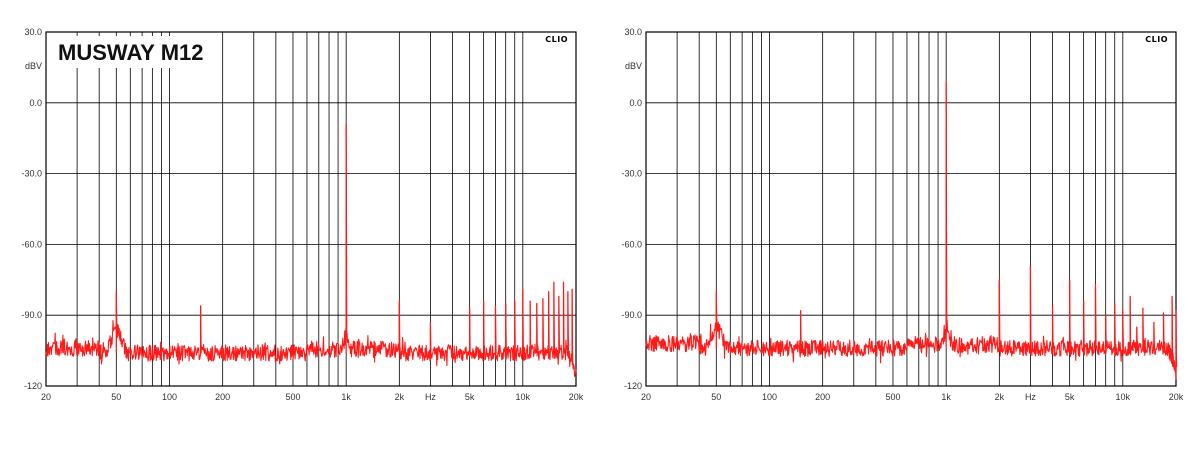 Image resolution: width=1200 pixels, height=450 pixels. What do you see at coordinates (131, 52) in the screenshot?
I see `chart-title: MUSWAY M12` at bounding box center [131, 52].